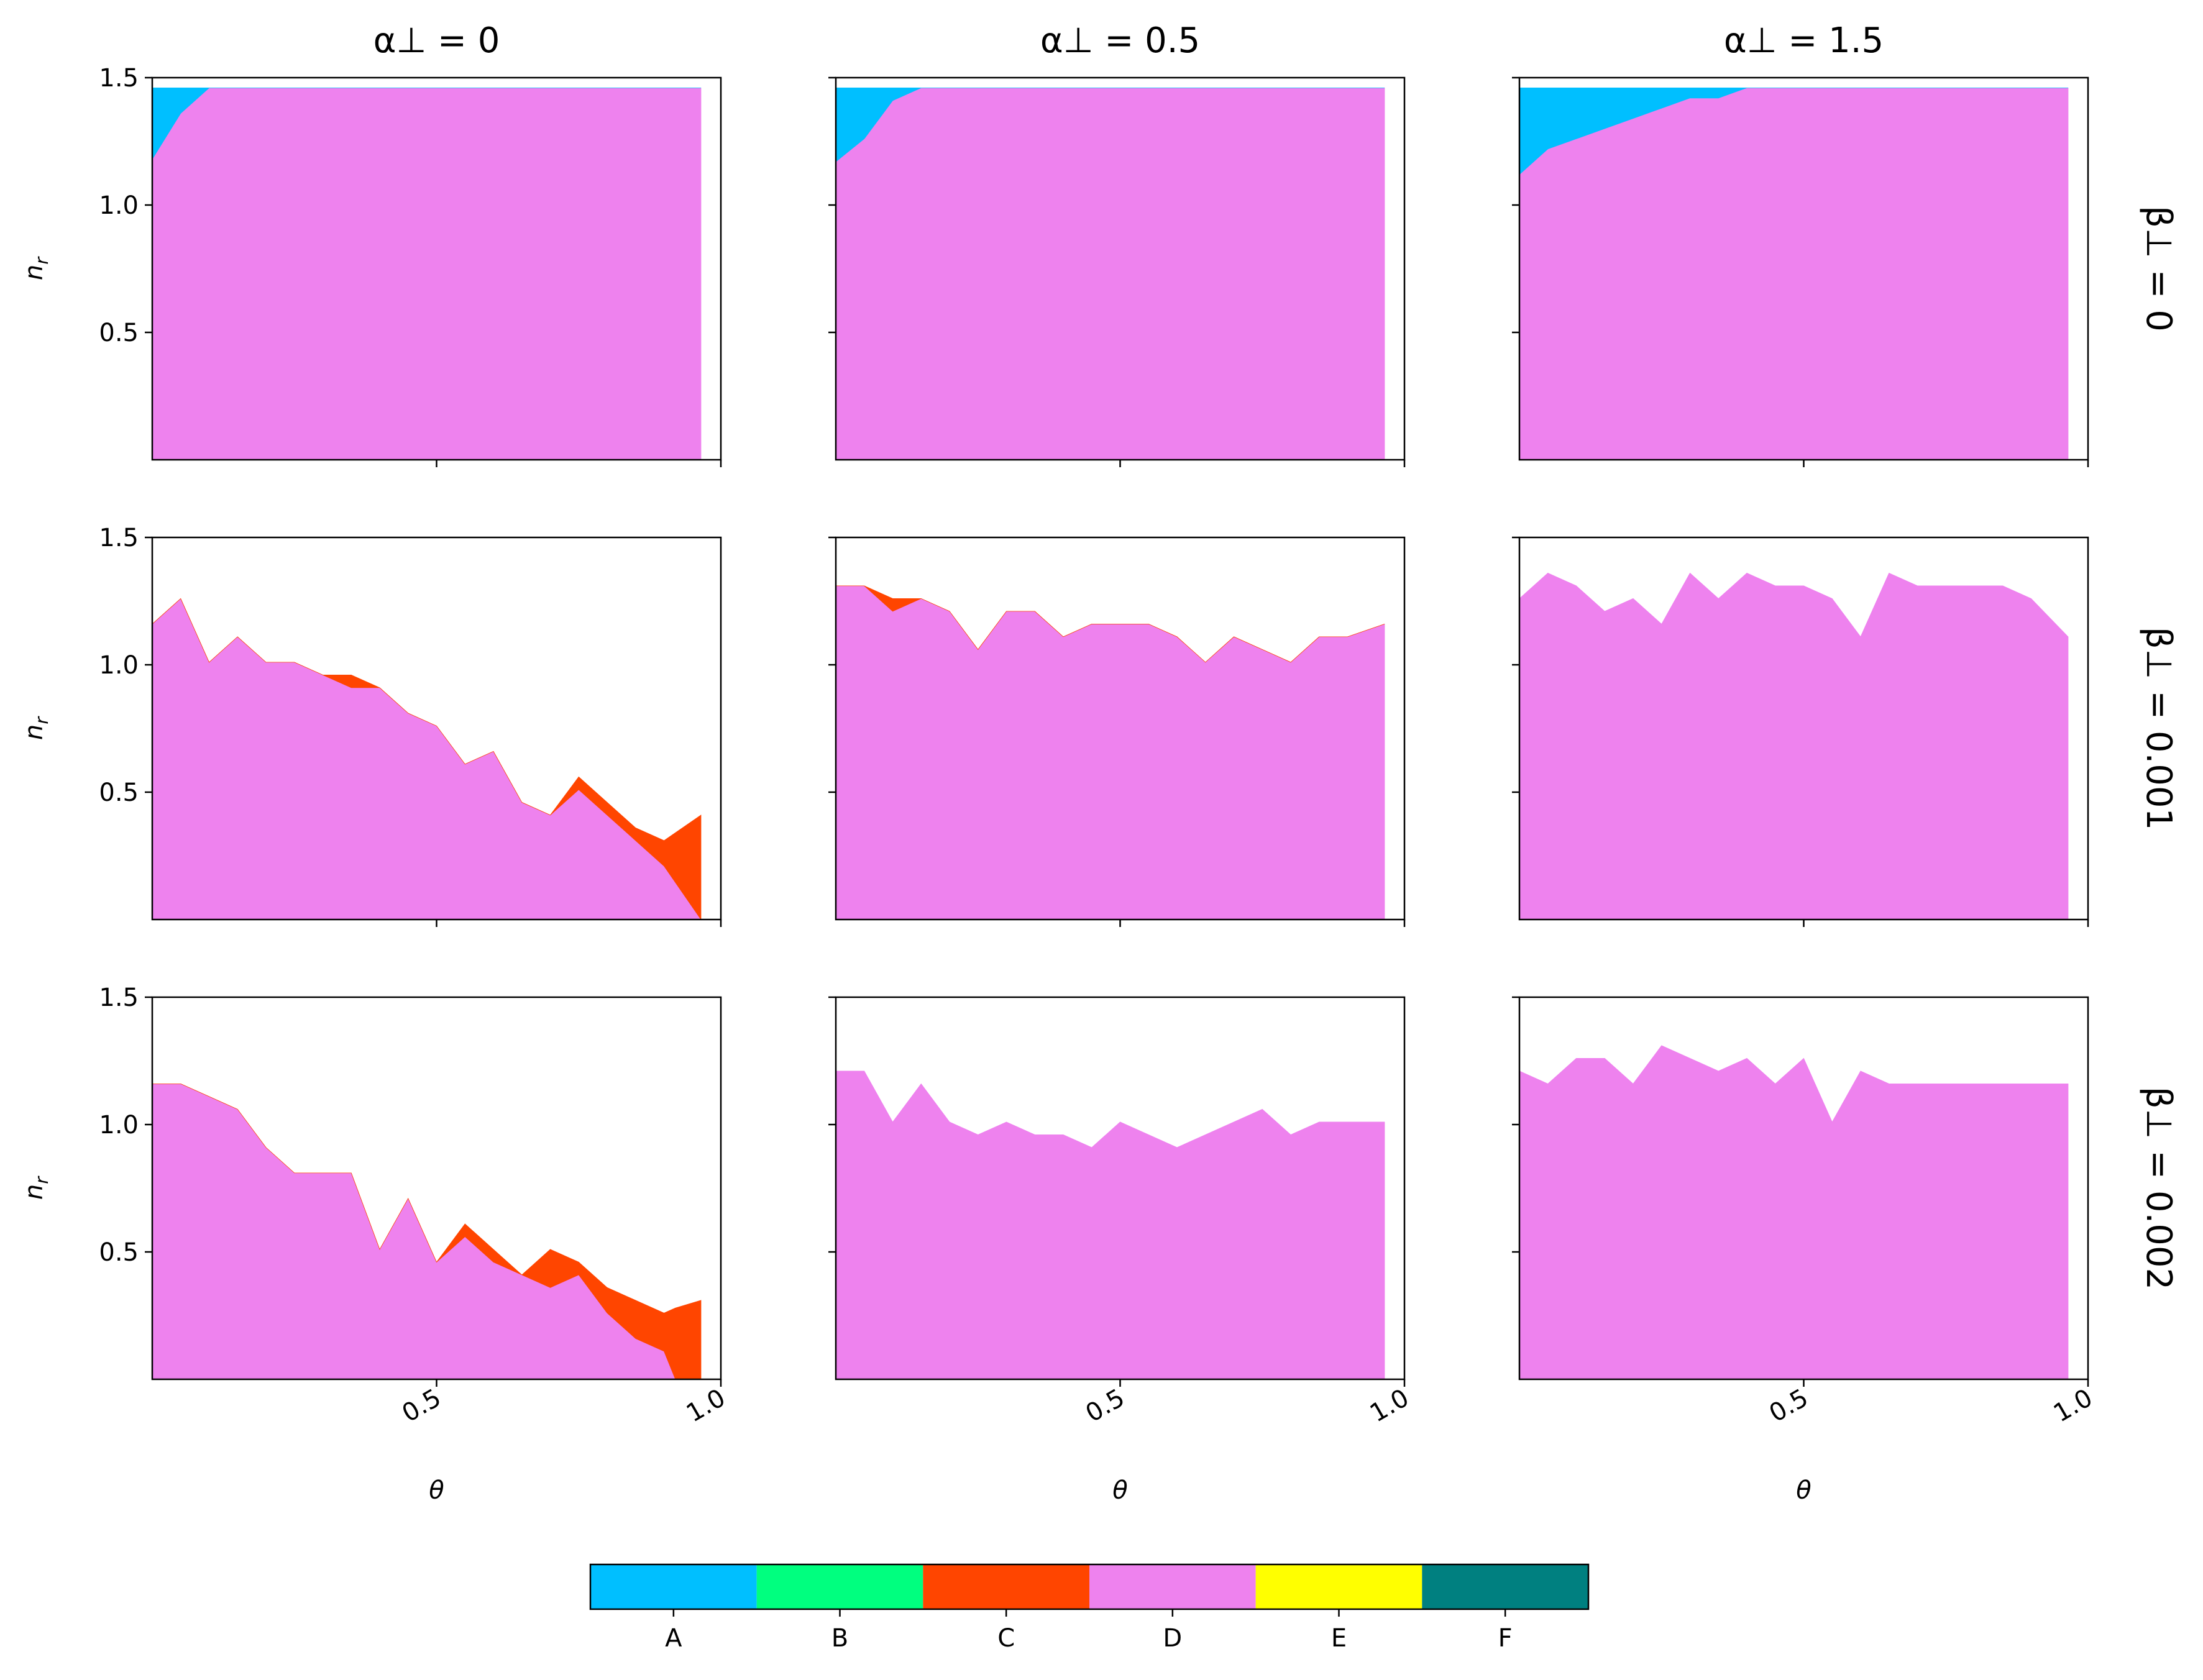  Describe the element at coordinates (2158, 269) in the screenshot. I see `row-title-0: β⊥ = 0` at that location.